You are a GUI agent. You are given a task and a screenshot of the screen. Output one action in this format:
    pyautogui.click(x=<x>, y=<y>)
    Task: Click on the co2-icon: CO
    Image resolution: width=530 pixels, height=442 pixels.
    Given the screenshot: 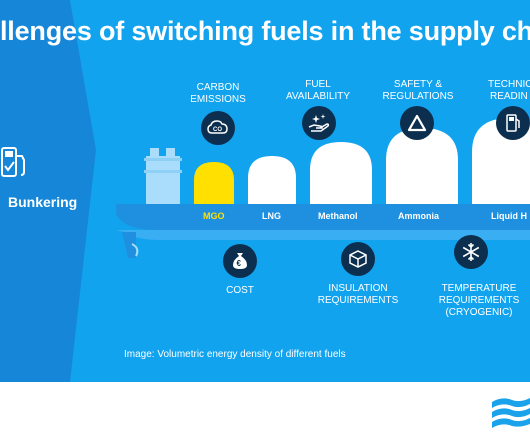 What is the action you would take?
    pyautogui.click(x=218, y=128)
    